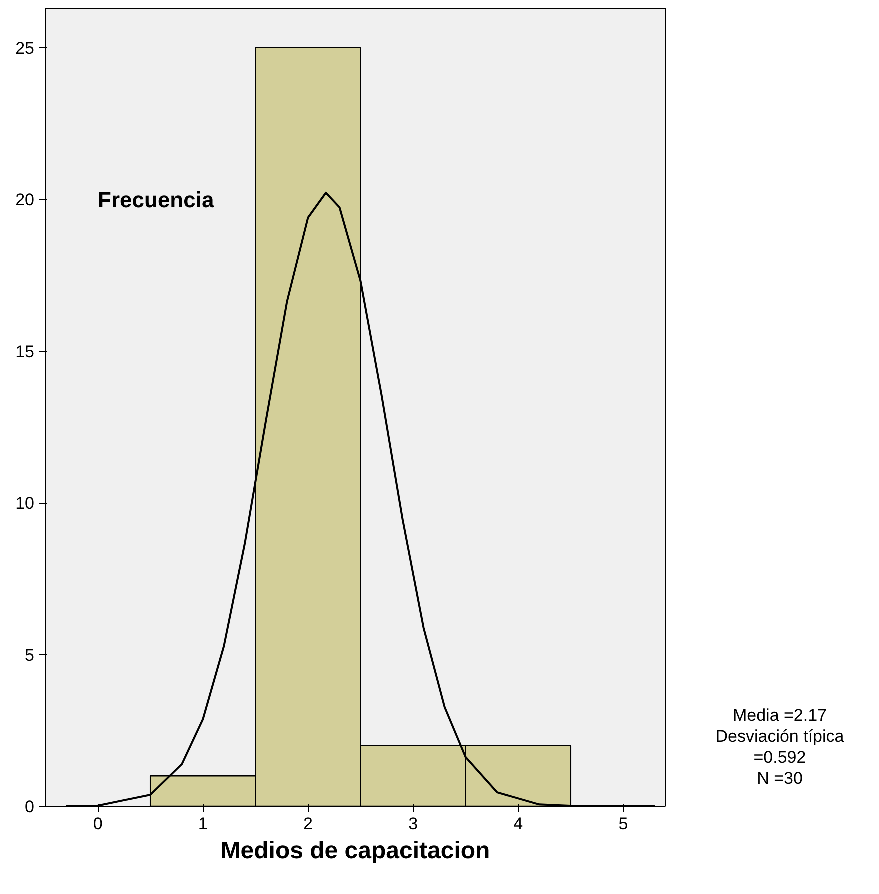 The image size is (879, 894). Describe the element at coordinates (203, 824) in the screenshot. I see `x-tick-label: 1` at that location.